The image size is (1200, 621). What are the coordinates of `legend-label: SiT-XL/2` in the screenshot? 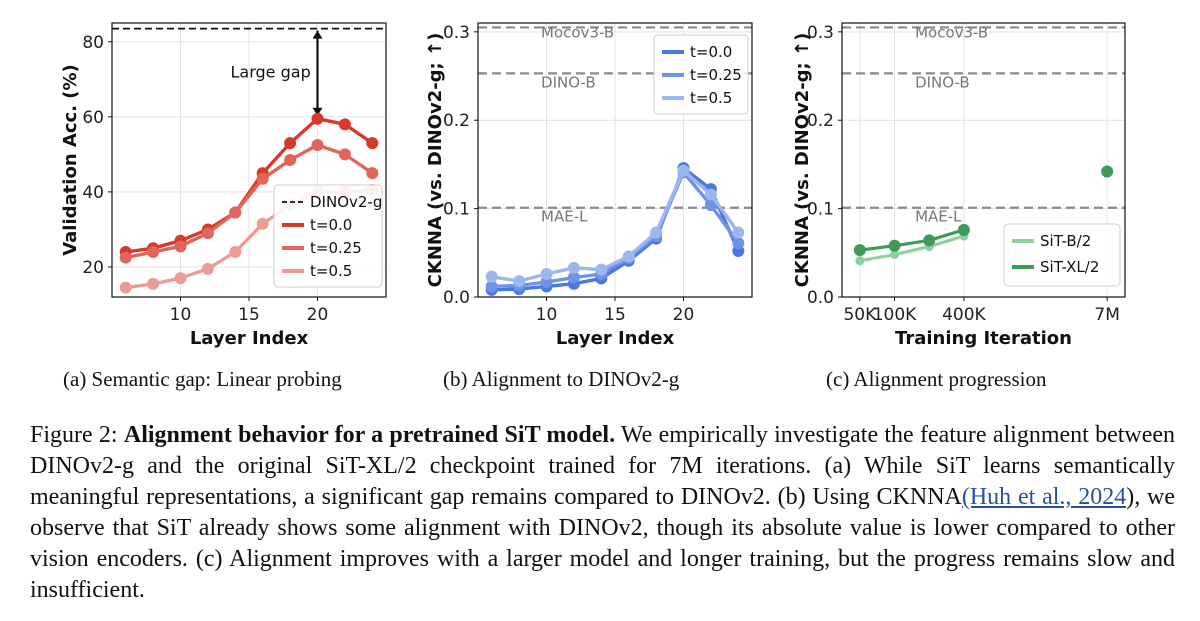 It's located at (1069, 267).